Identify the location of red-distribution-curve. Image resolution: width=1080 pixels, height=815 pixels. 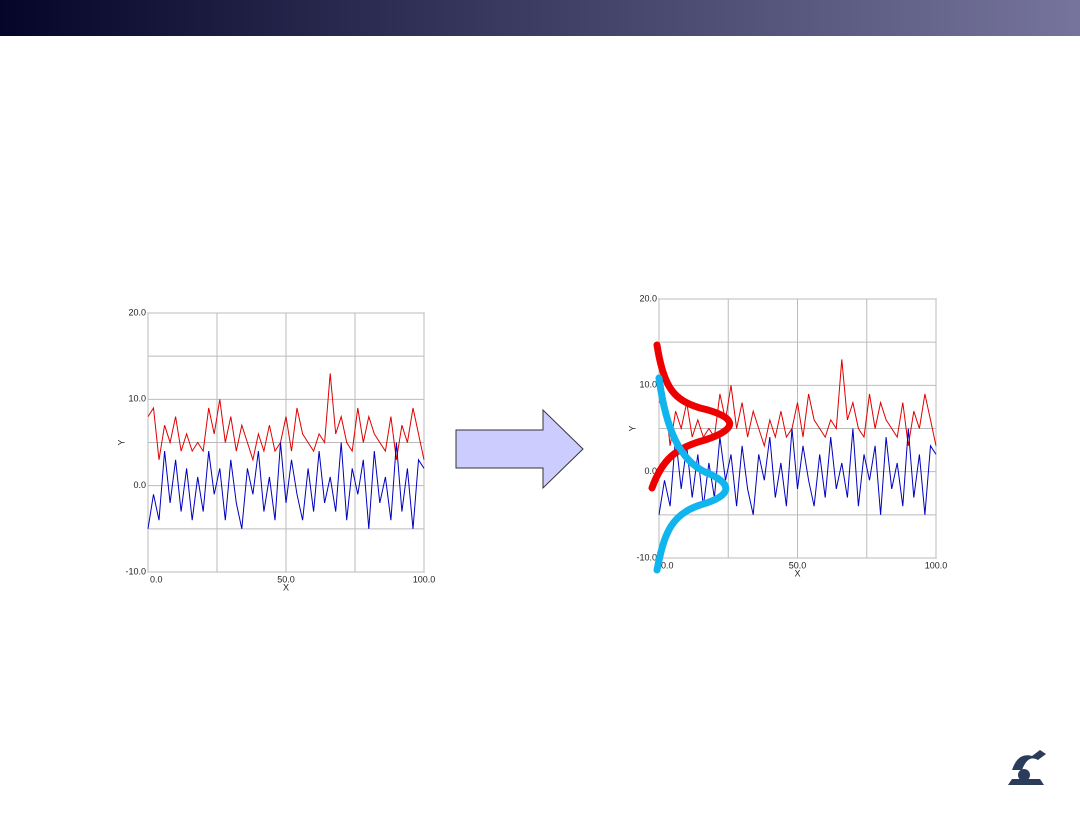
(690, 416).